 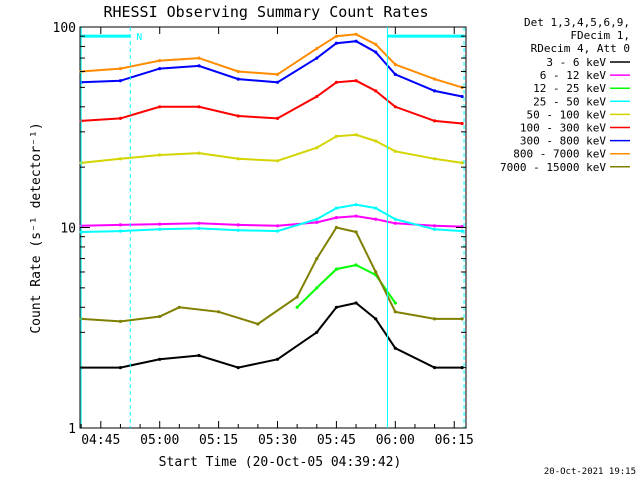 What do you see at coordinates (563, 141) in the screenshot?
I see `legend-label-6: 300 - 800 keV` at bounding box center [563, 141].